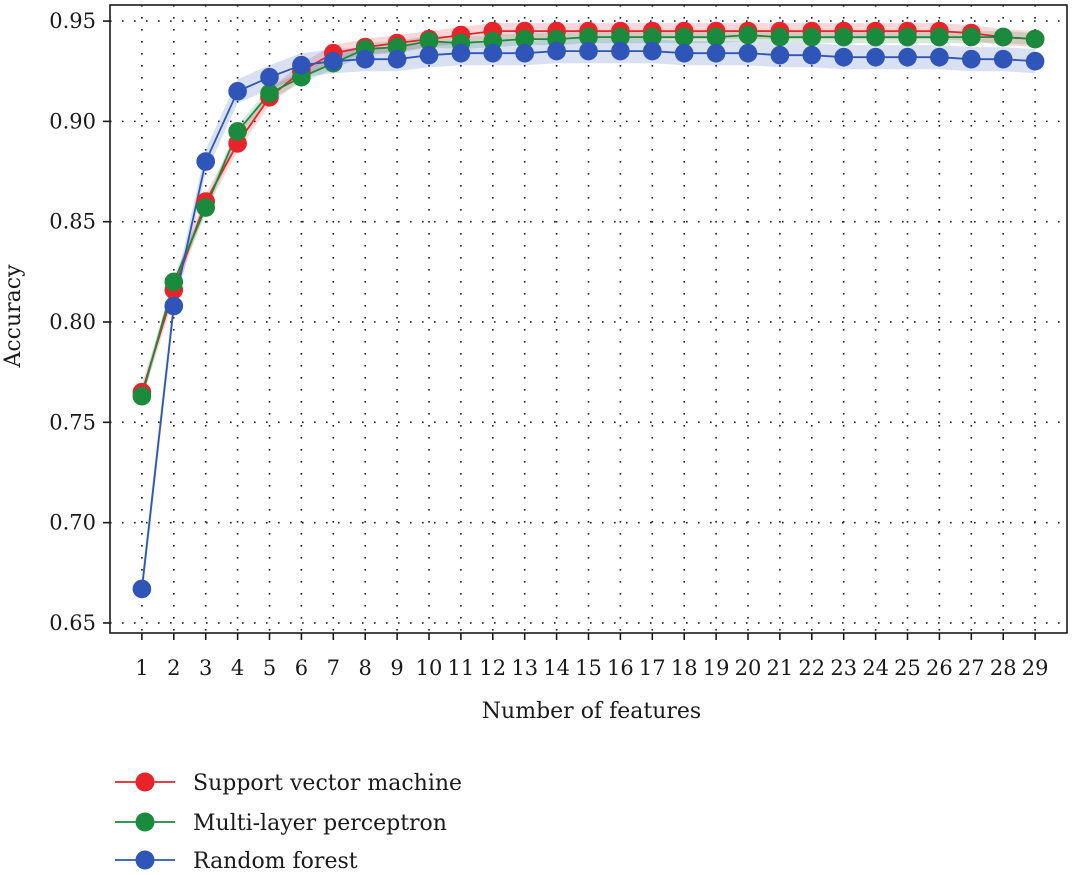 This screenshot has width=1080, height=875. Describe the element at coordinates (173, 668) in the screenshot. I see `x-tick-label: 2` at that location.